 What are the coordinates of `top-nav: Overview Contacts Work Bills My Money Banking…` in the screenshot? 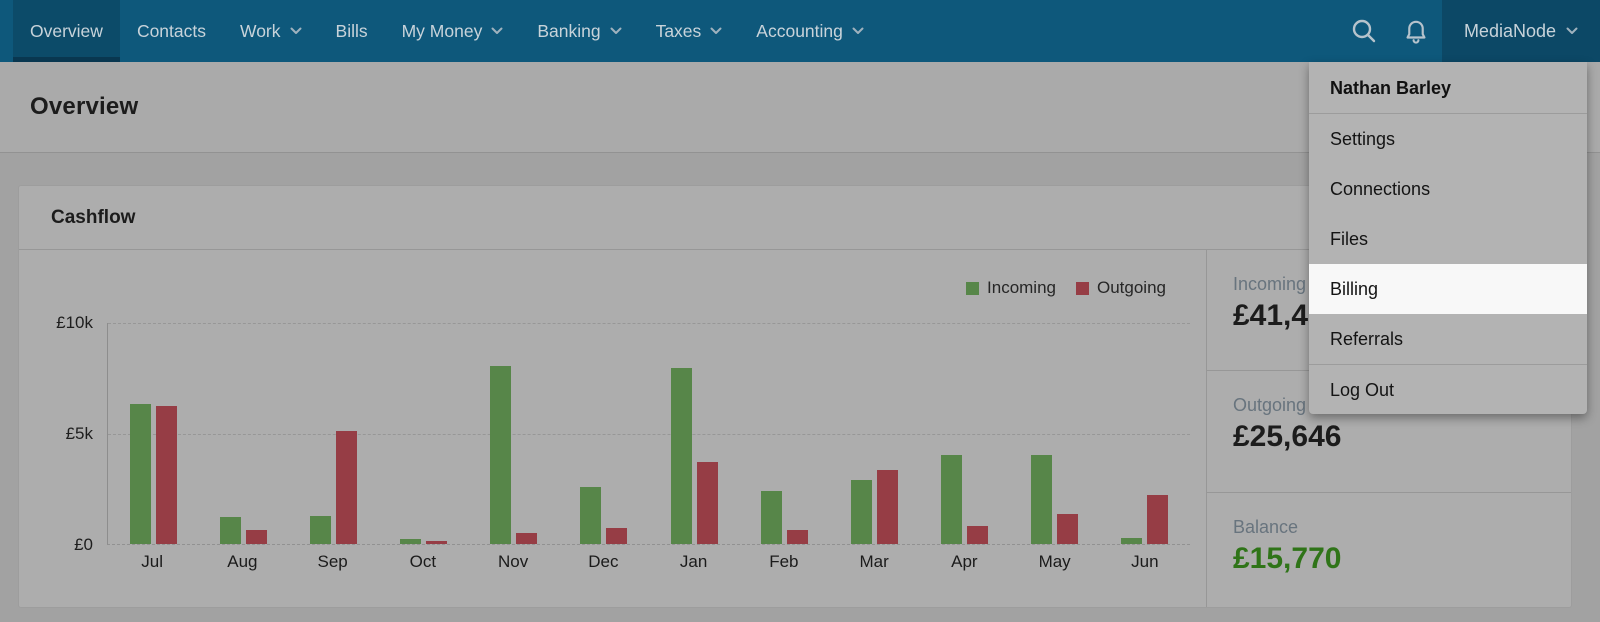 It's located at (800, 31).